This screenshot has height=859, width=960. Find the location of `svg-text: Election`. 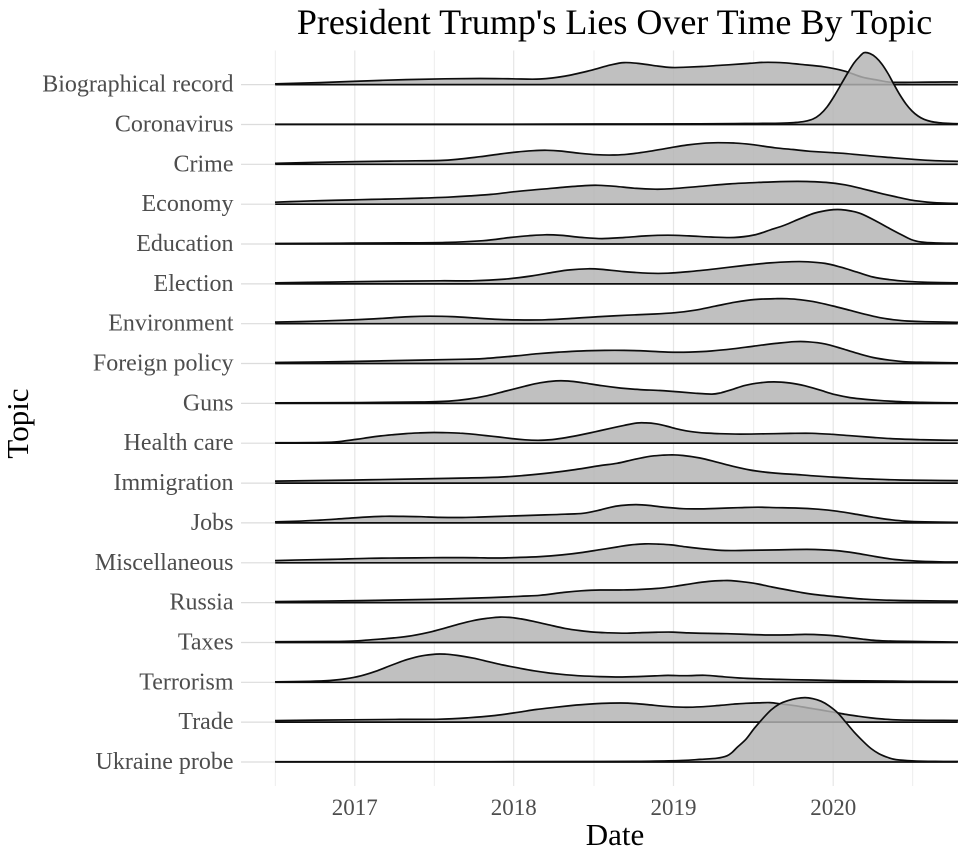

svg-text: Election is located at coordinates (194, 284).